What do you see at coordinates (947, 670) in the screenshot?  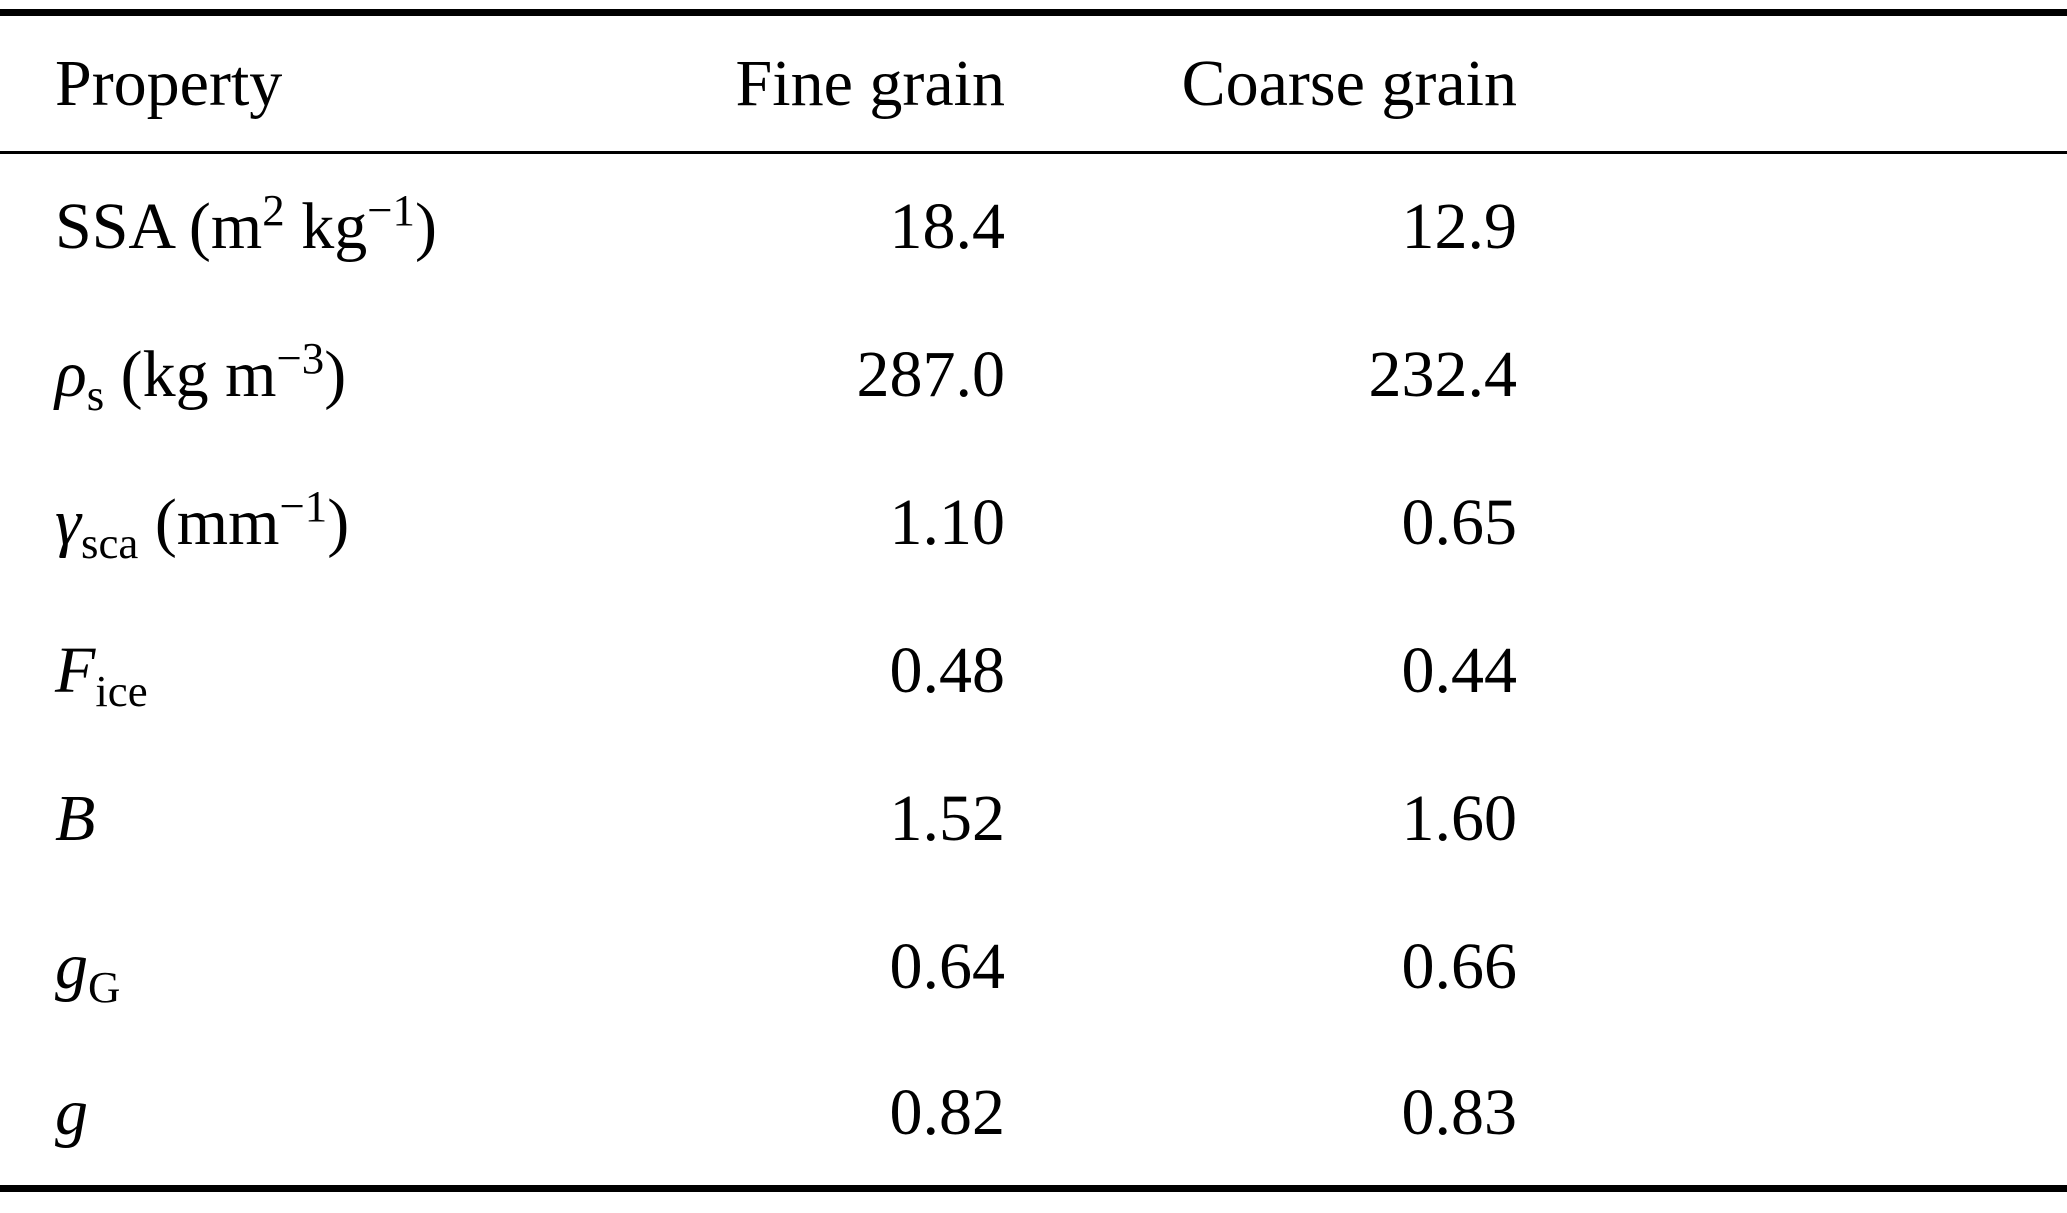 I see `fine-grain-value: 0.48` at bounding box center [947, 670].